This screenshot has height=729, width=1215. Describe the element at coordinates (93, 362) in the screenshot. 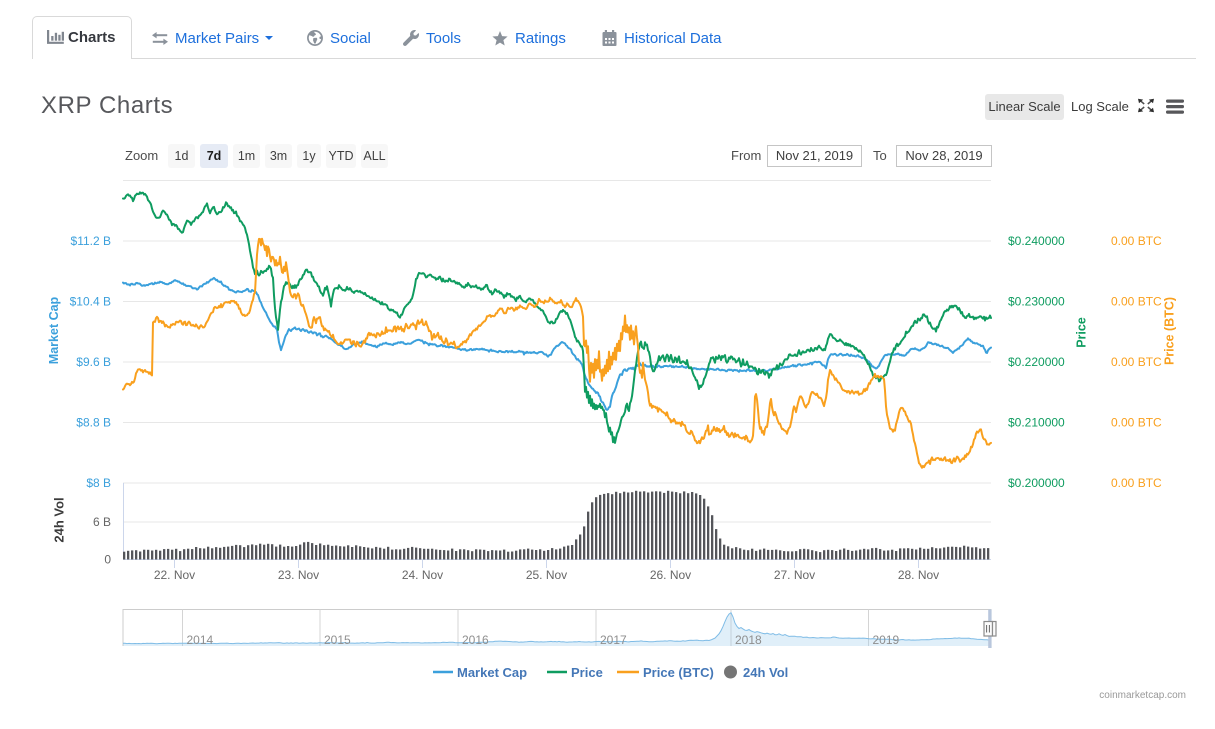

I see `svg-text: $9.6 B` at that location.